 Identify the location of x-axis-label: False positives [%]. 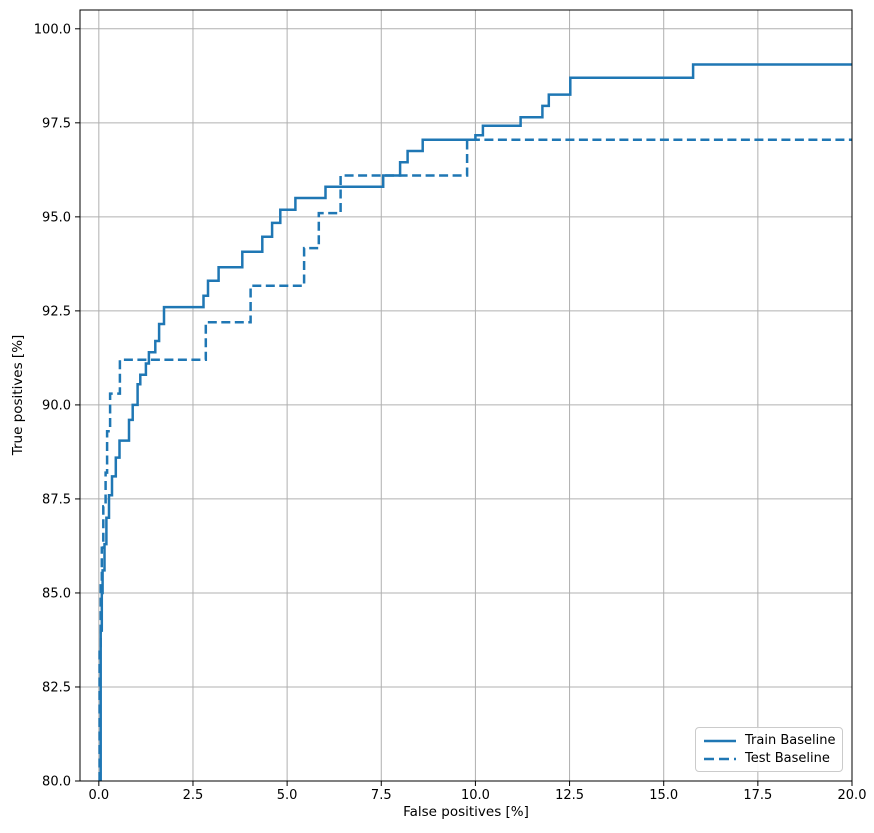
(466, 812).